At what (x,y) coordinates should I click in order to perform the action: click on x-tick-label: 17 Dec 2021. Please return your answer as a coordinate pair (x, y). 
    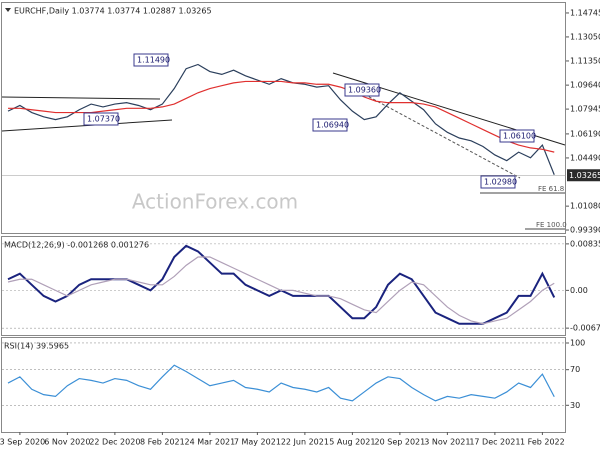
    Looking at the image, I should click on (494, 442).